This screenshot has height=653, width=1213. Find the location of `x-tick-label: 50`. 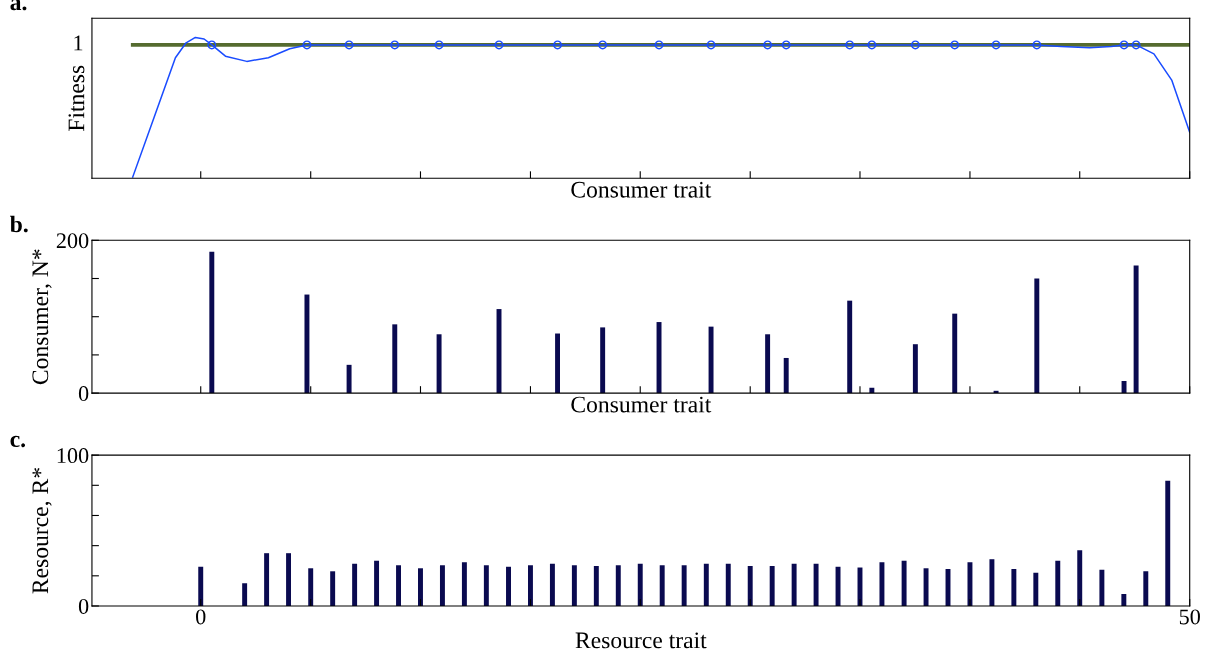

x-tick-label: 50 is located at coordinates (1189, 617).